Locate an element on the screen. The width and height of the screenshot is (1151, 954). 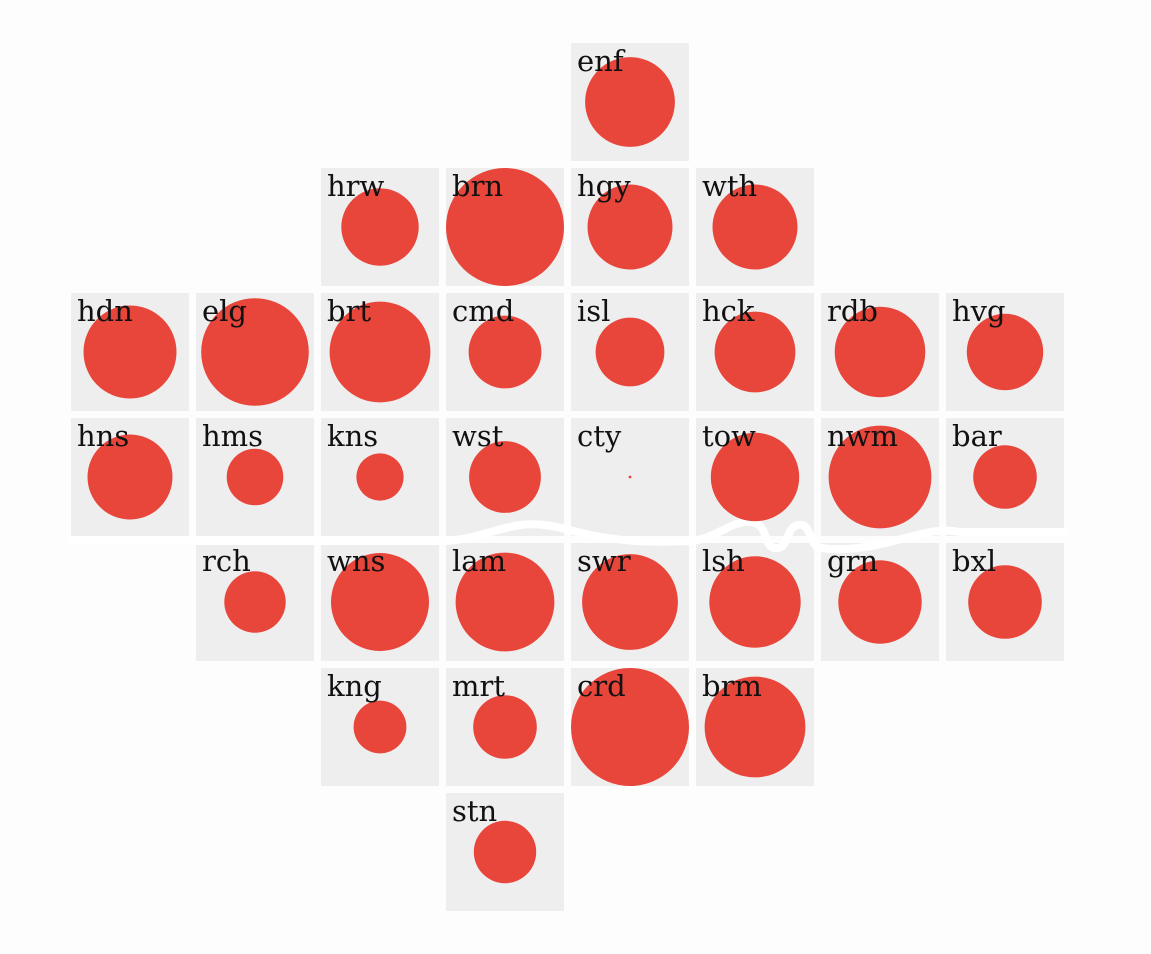
tile-label-brm: brm is located at coordinates (732, 686).